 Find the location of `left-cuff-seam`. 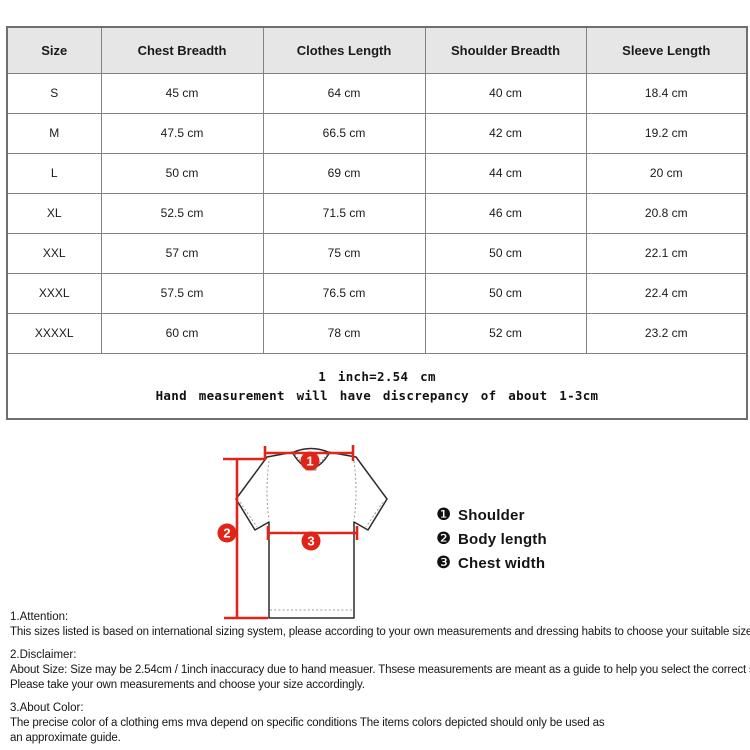

left-cuff-seam is located at coordinates (248, 514).